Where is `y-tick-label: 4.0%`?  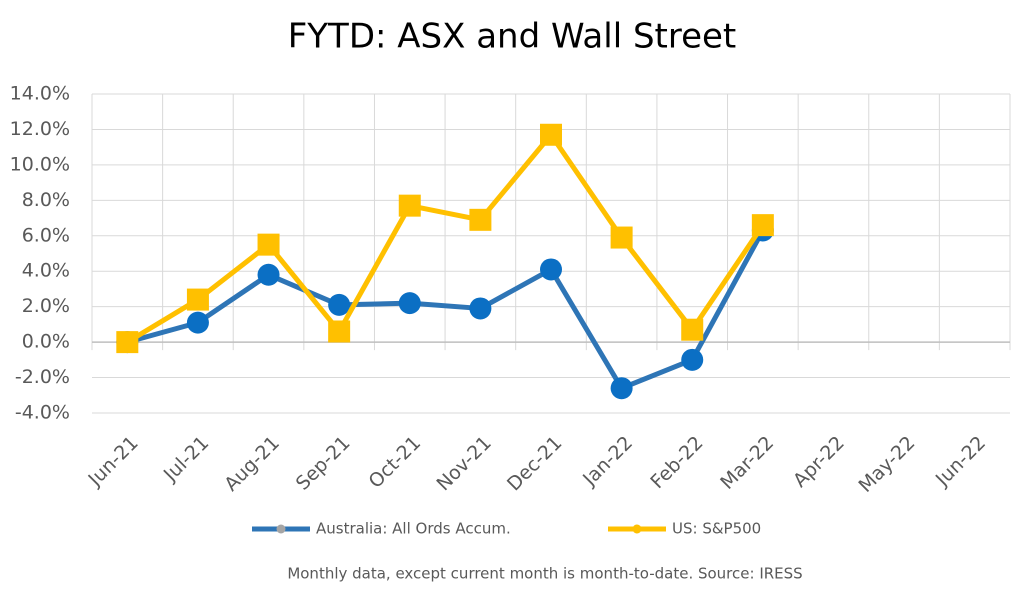
y-tick-label: 4.0% is located at coordinates (46, 271).